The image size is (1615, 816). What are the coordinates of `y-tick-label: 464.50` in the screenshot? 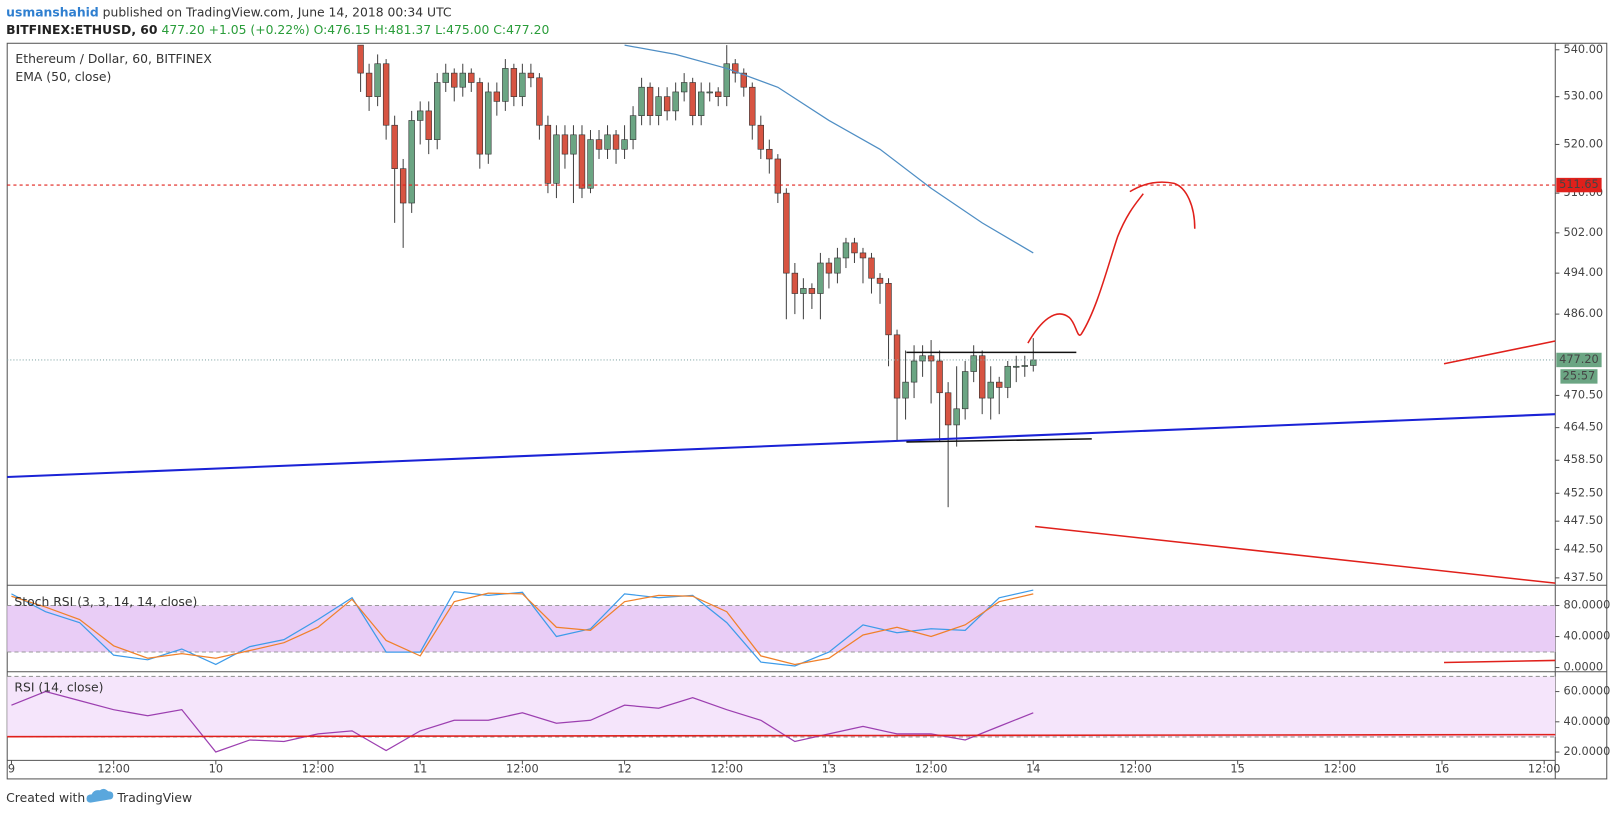 It's located at (1584, 427).